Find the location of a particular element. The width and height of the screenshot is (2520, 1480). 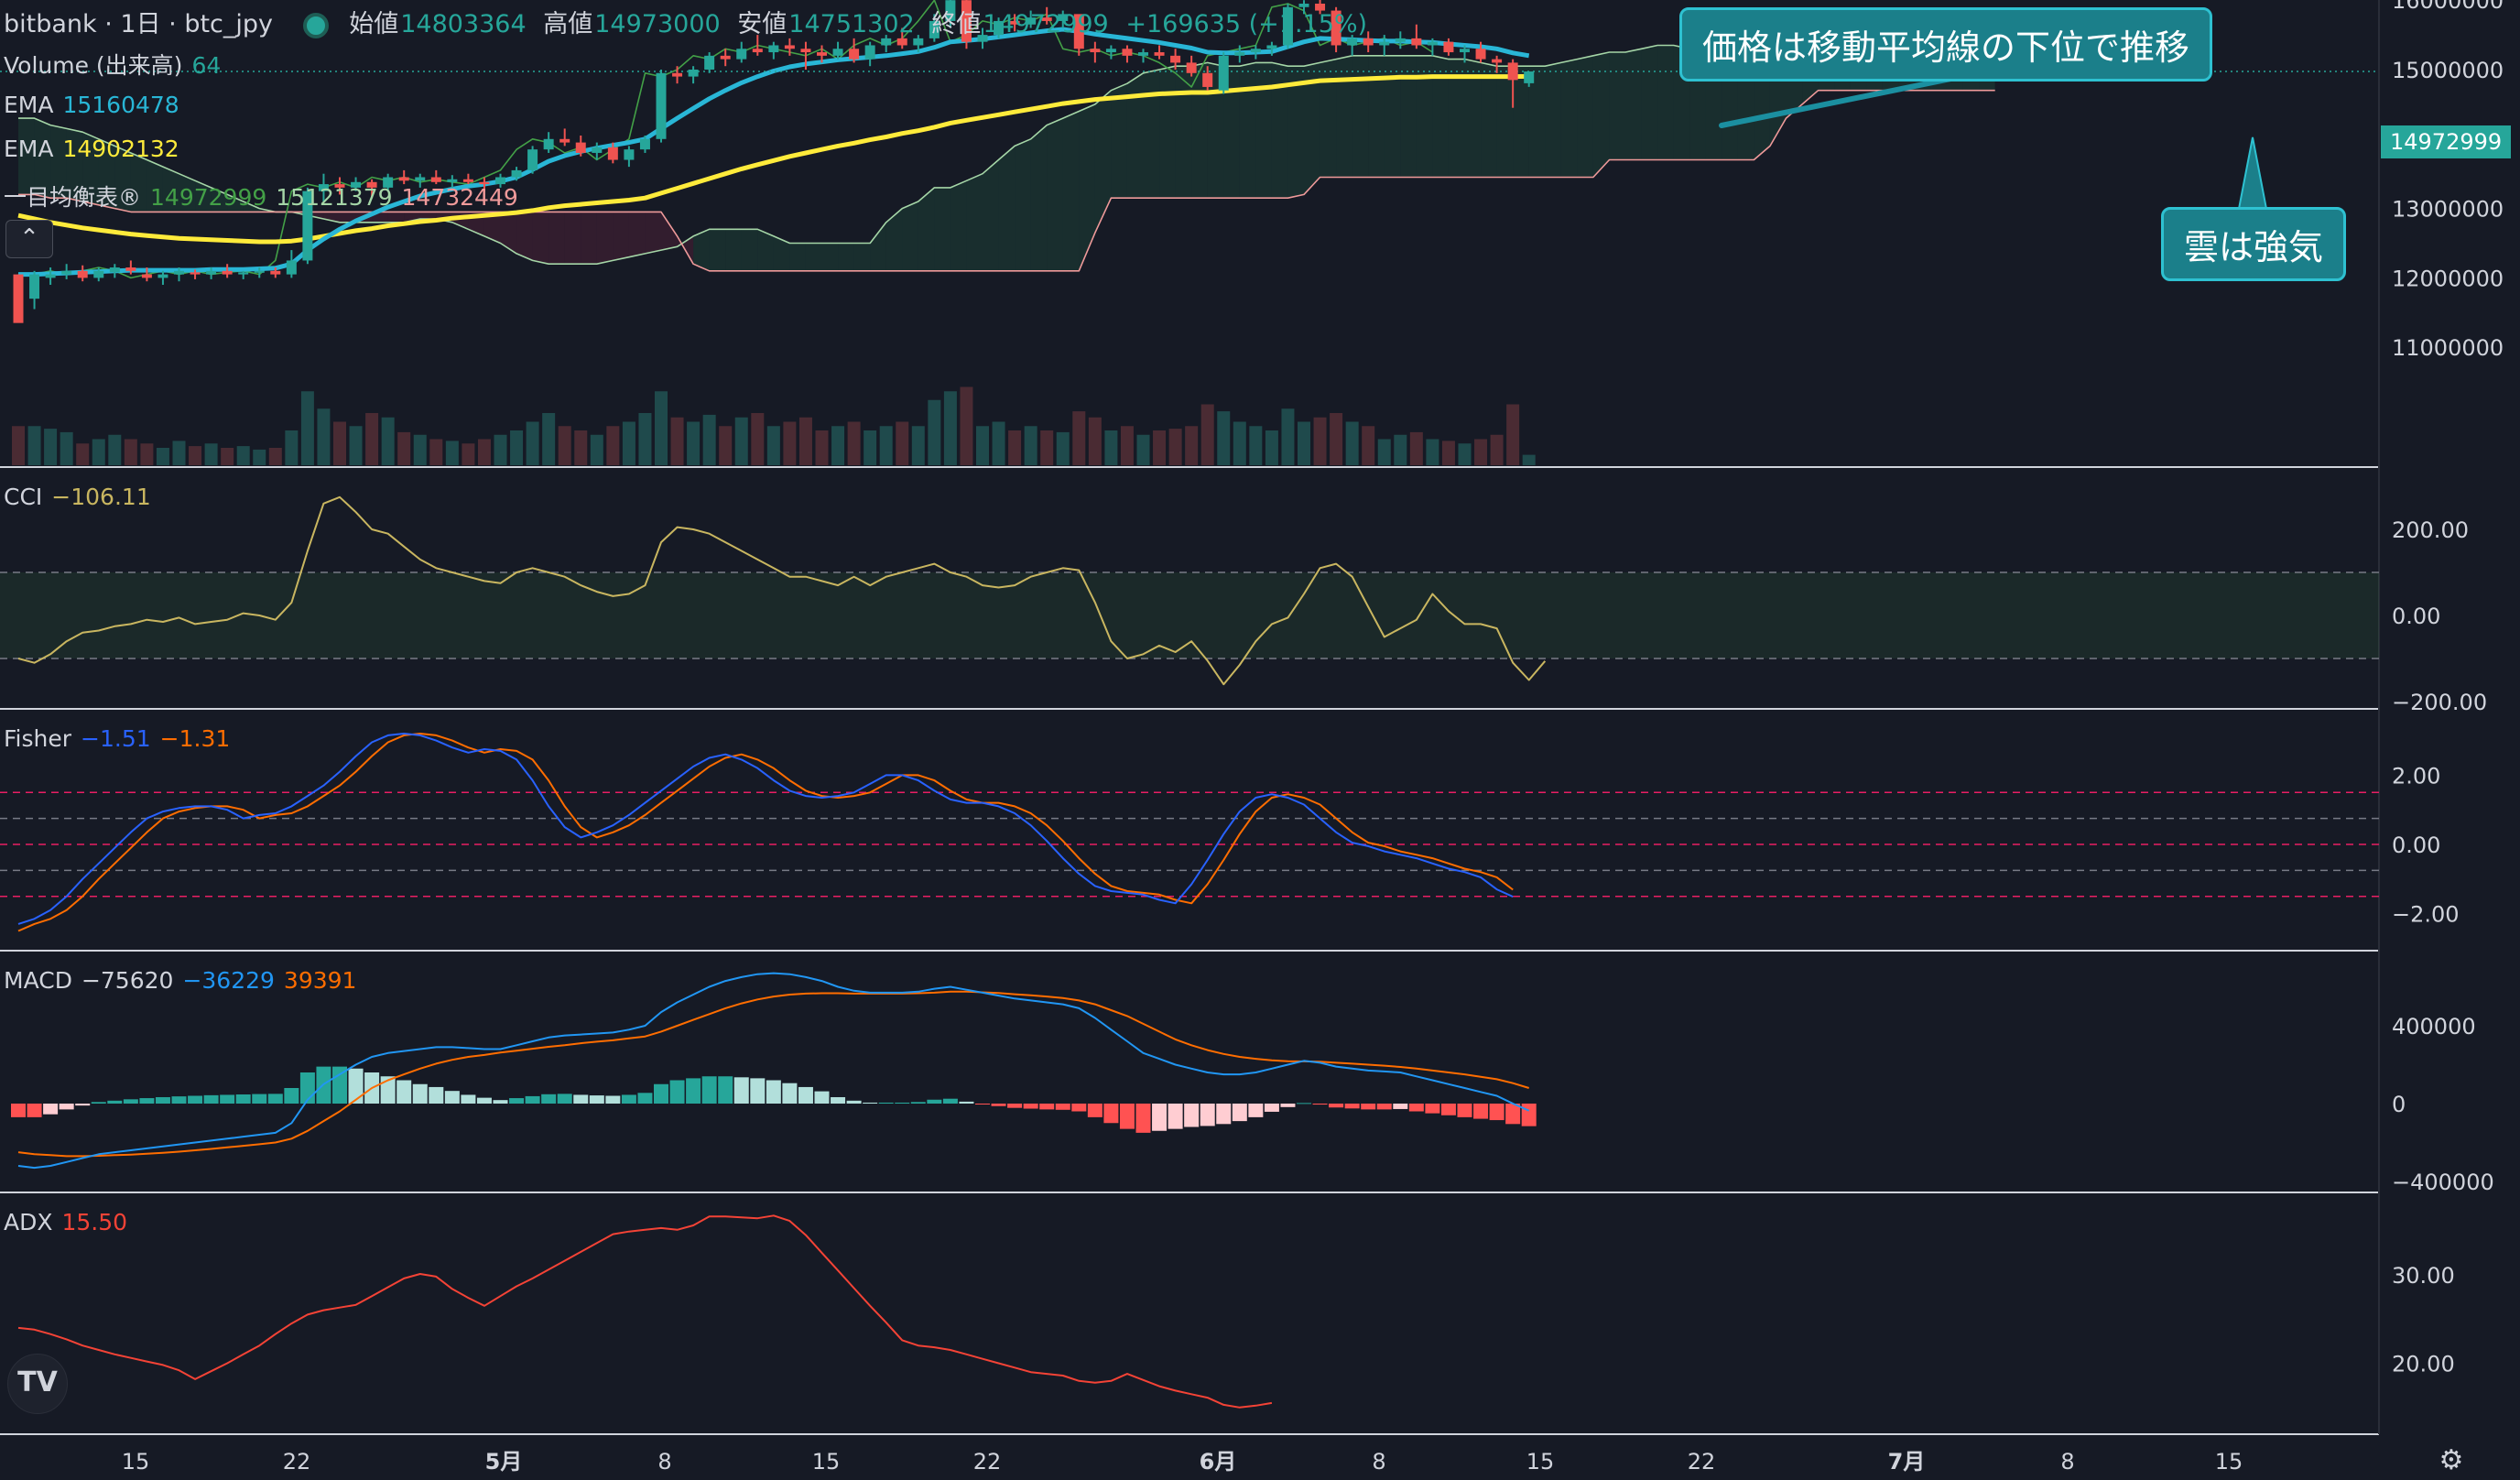

time-axis-label: 22 is located at coordinates (297, 1462).